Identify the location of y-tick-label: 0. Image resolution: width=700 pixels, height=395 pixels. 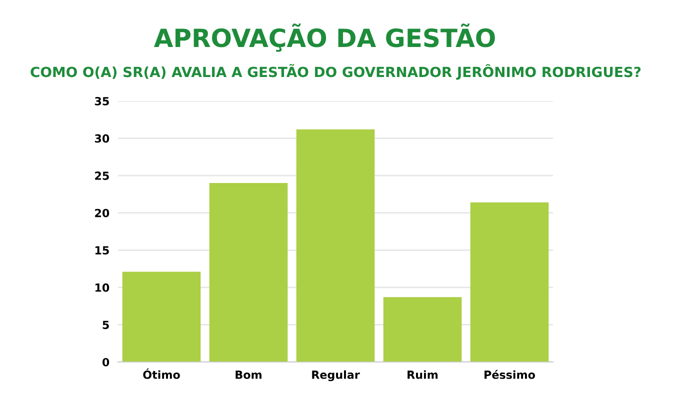
(106, 362).